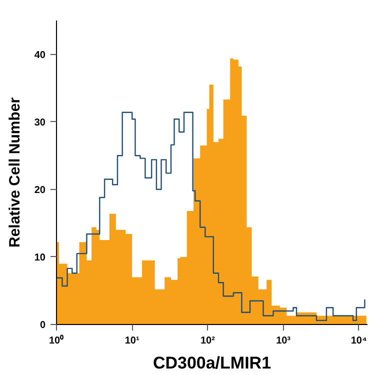  What do you see at coordinates (132, 341) in the screenshot?
I see `x-tick-label: 10¹` at bounding box center [132, 341].